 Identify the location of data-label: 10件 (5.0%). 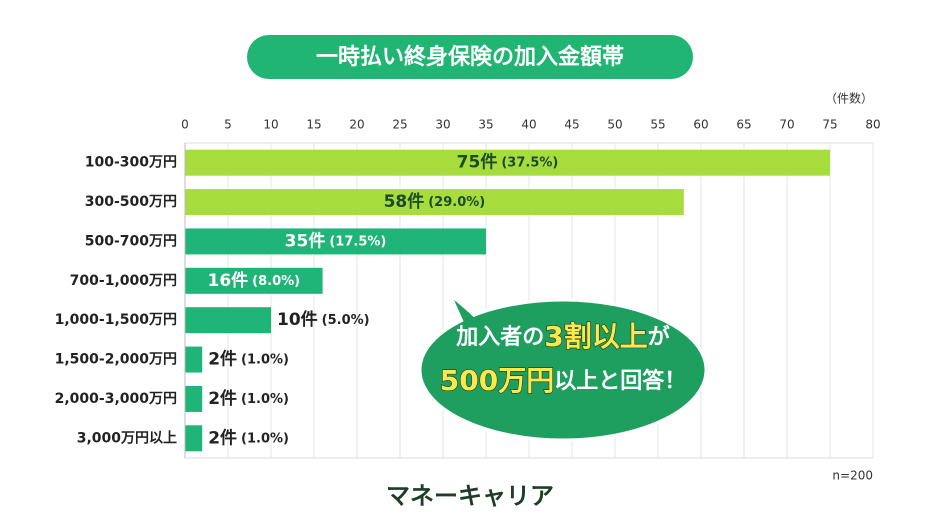
(323, 319).